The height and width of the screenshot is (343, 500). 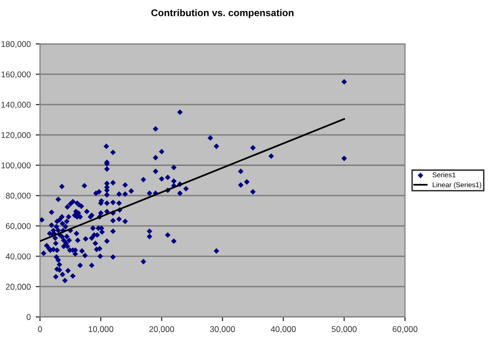 What do you see at coordinates (16, 105) in the screenshot?
I see `y-tick-label: 140,000` at bounding box center [16, 105].